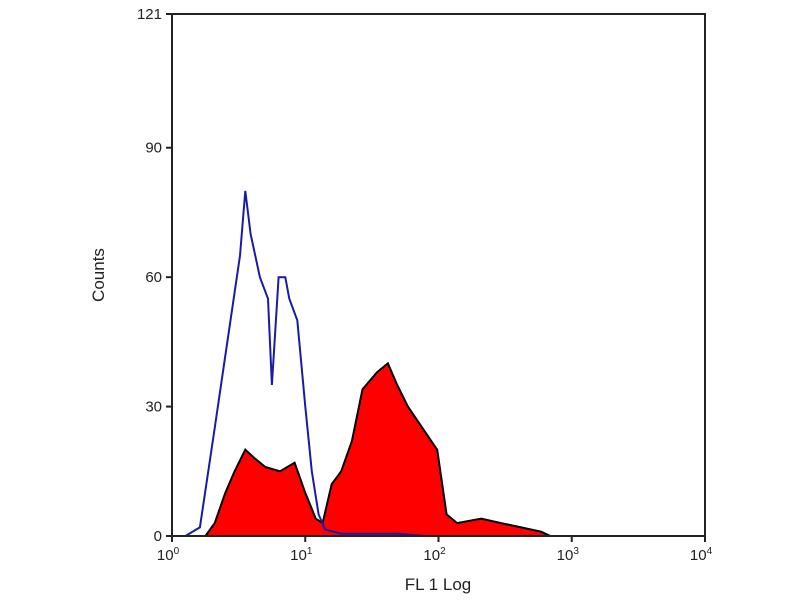 Image resolution: width=800 pixels, height=600 pixels. I want to click on x-tick-label: 10¹, so click(301, 555).